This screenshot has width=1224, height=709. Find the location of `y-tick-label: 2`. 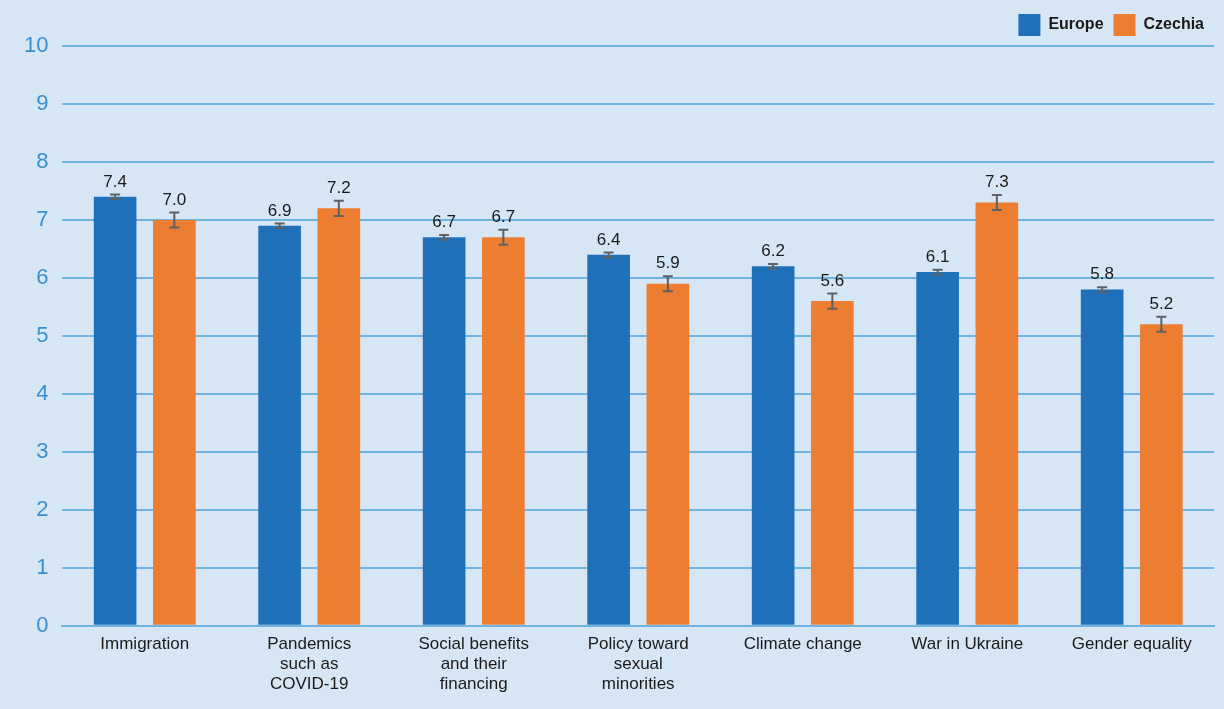

y-tick-label: 2 is located at coordinates (42, 508).